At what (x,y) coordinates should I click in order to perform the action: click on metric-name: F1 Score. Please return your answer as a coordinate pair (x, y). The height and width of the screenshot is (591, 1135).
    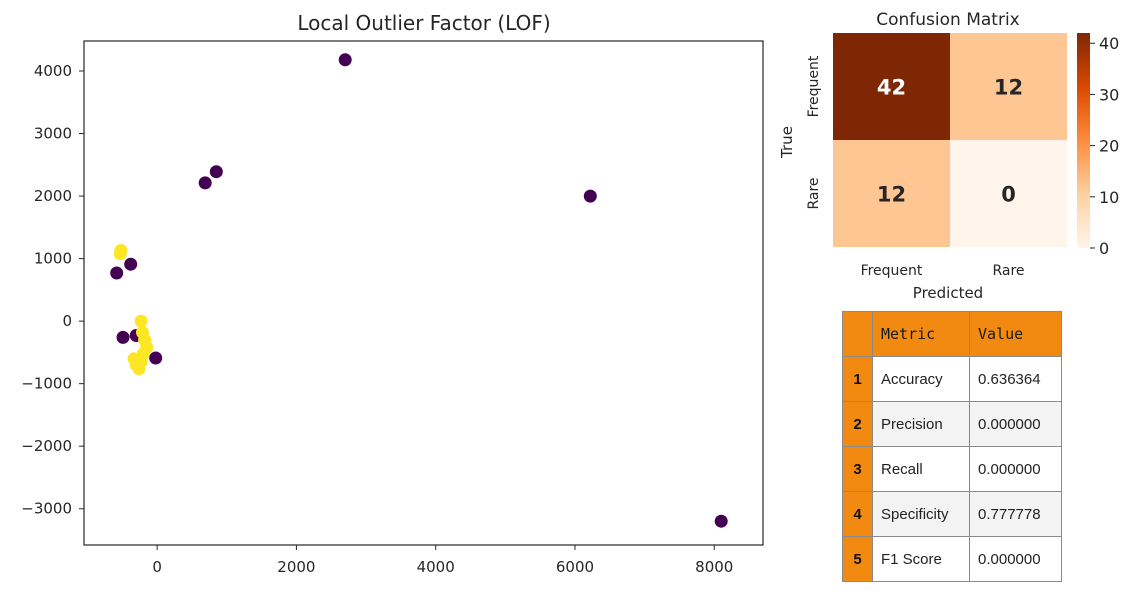
    Looking at the image, I should click on (921, 559).